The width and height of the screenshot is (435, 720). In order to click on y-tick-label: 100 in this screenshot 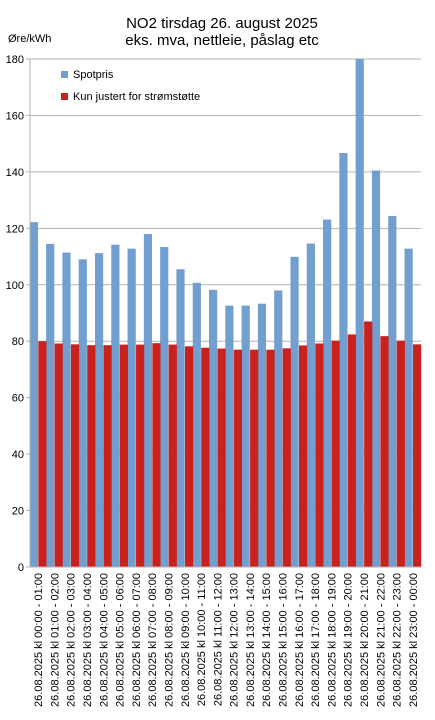, I will do `click(15, 286)`.